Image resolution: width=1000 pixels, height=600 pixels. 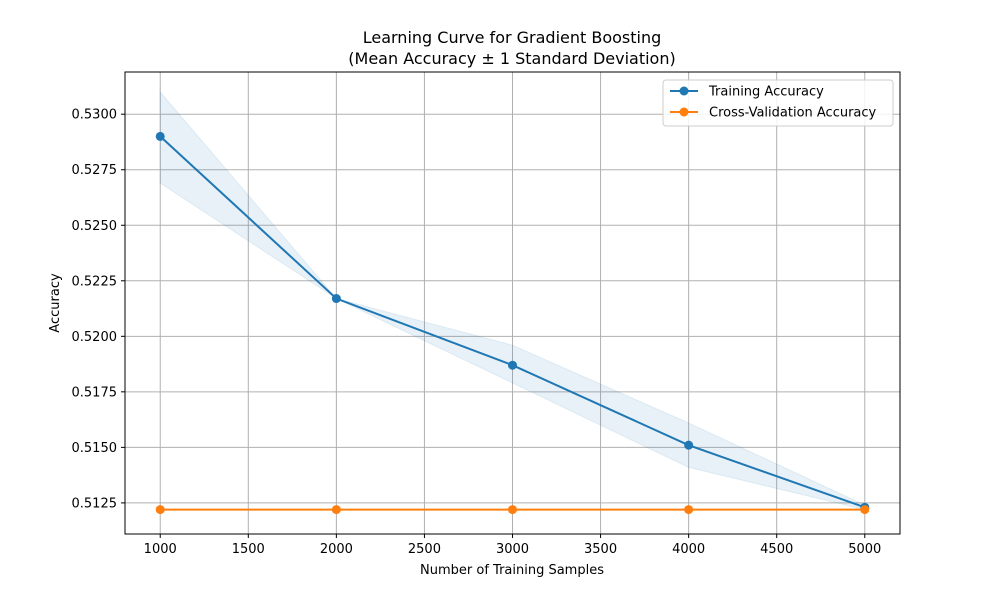 What do you see at coordinates (95, 392) in the screenshot?
I see `y-tick-label: 0.5175` at bounding box center [95, 392].